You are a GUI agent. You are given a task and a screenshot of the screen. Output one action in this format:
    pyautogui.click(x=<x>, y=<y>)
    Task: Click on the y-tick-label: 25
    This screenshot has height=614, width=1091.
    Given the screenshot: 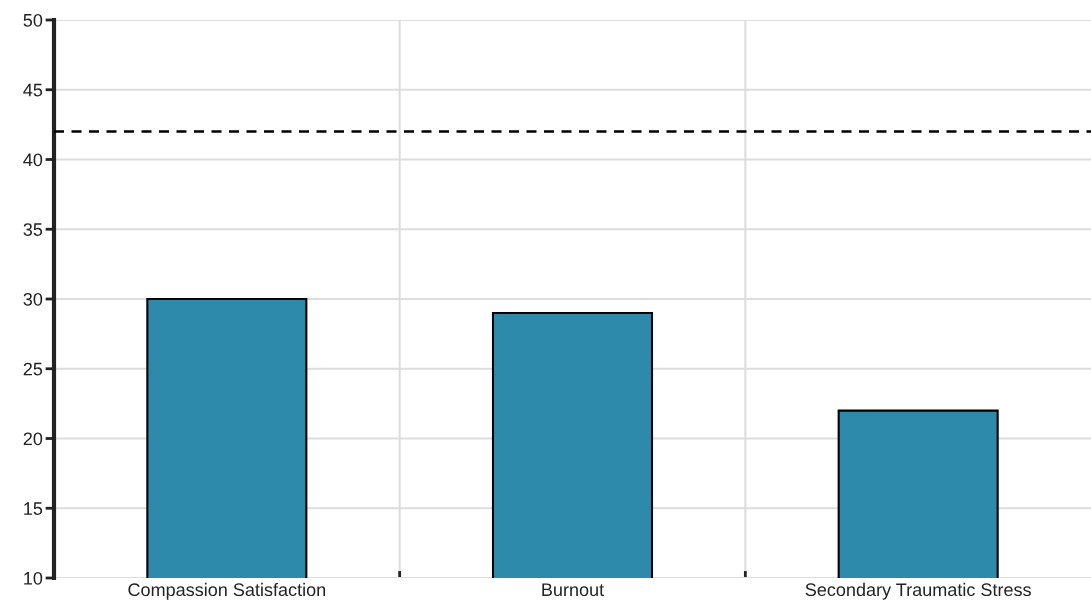 What is the action you would take?
    pyautogui.click(x=33, y=369)
    